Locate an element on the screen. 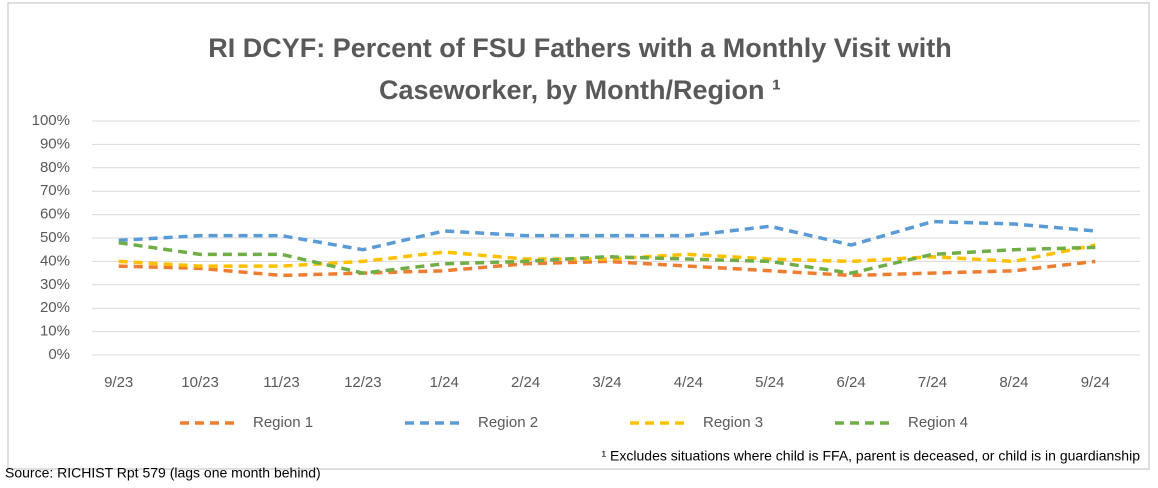 The width and height of the screenshot is (1158, 488). y-tick-label: 80% is located at coordinates (55, 167).